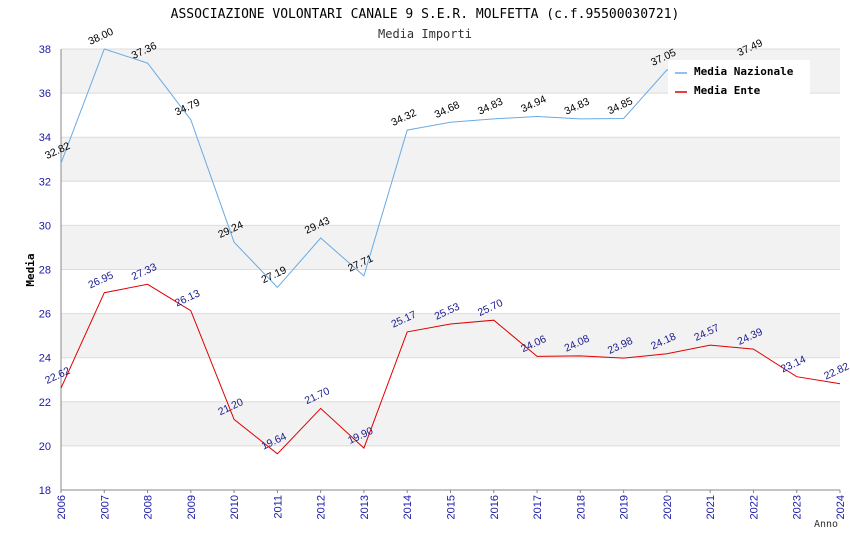 Image resolution: width=850 pixels, height=550 pixels. I want to click on x-tick-label: 2008, so click(149, 507).